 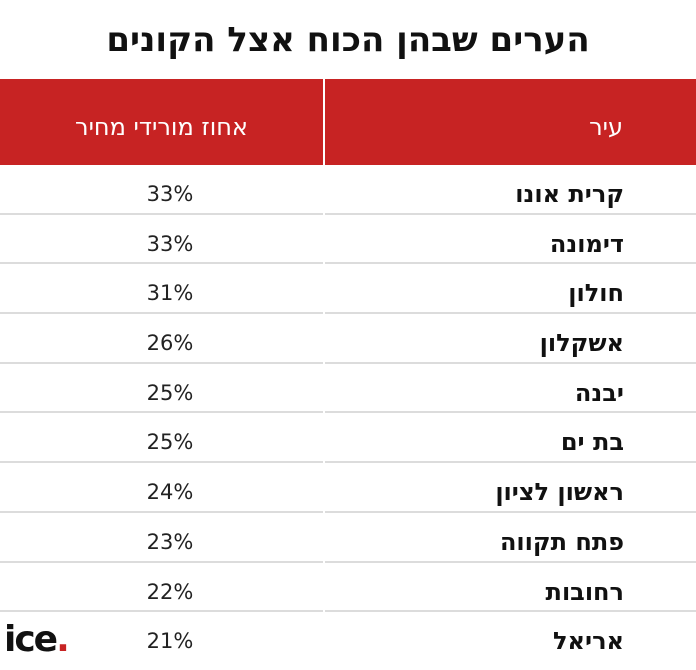 What do you see at coordinates (606, 127) in the screenshot?
I see `column-header-city: עיר` at bounding box center [606, 127].